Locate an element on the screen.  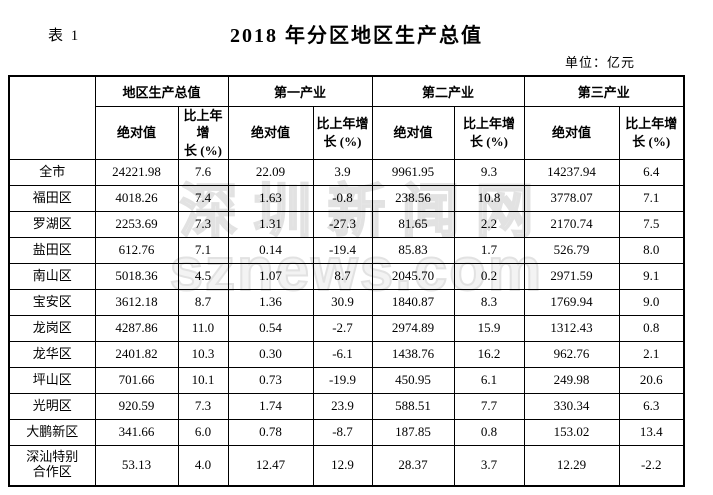
data-cell: 14237.94 is located at coordinates (571, 173).